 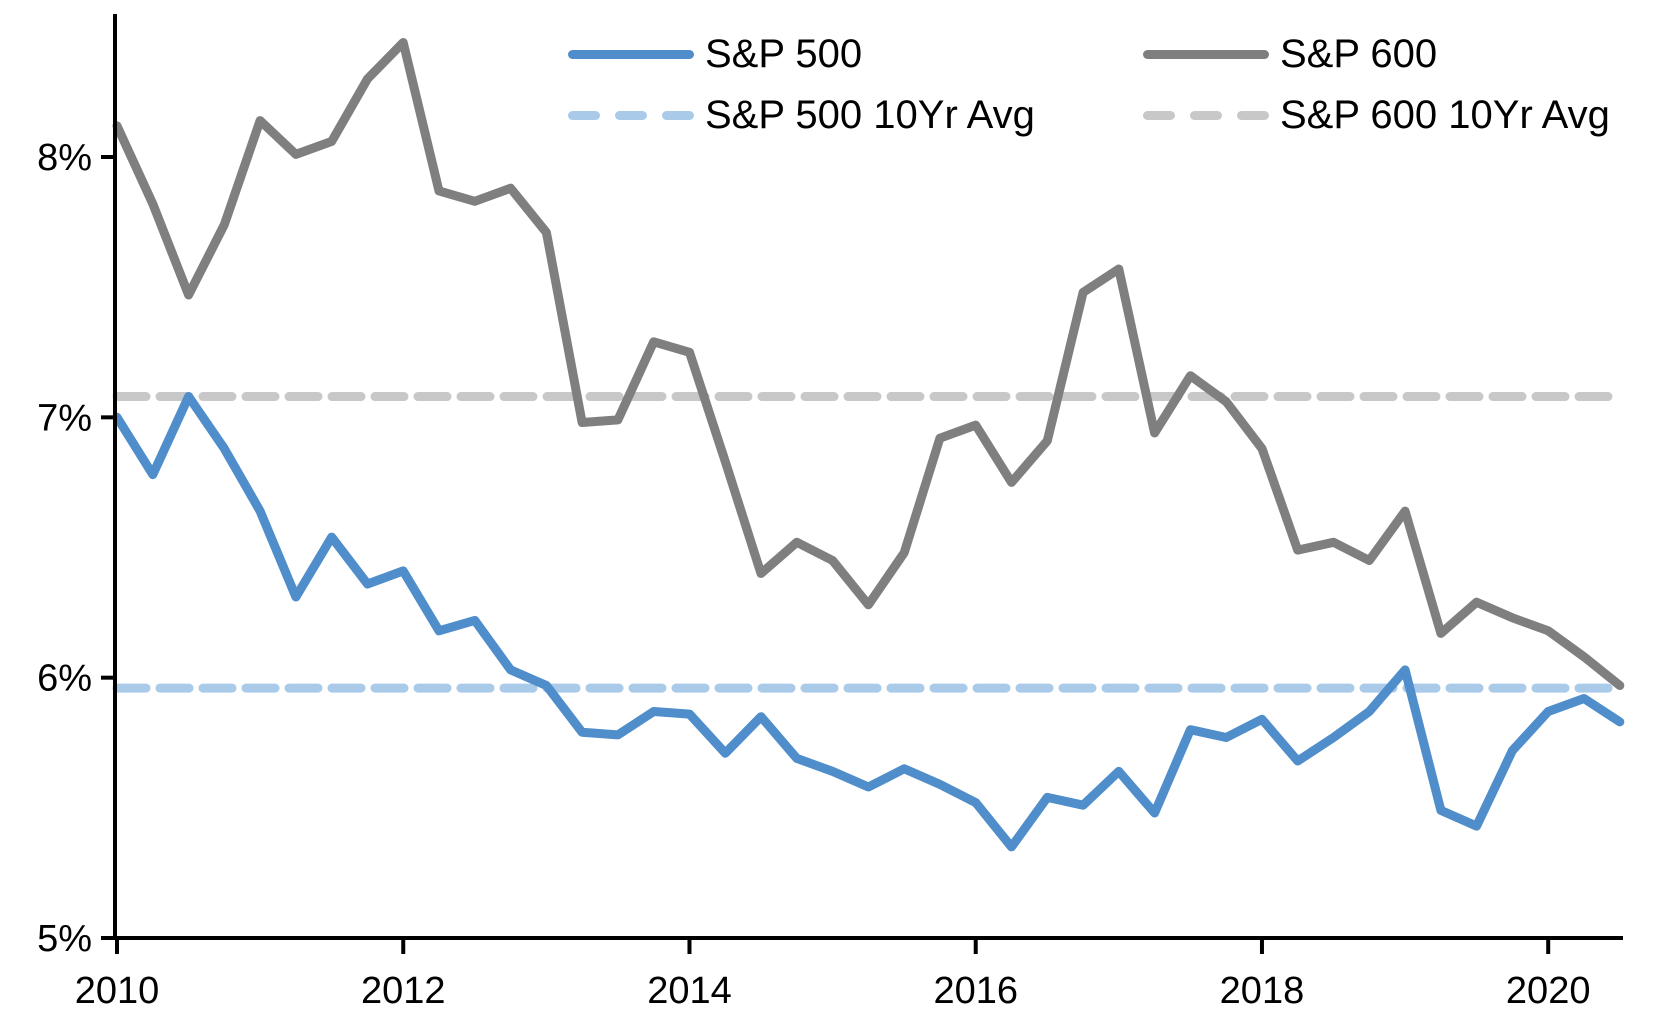 What do you see at coordinates (64, 679) in the screenshot?
I see `y-tick-label: 6%` at bounding box center [64, 679].